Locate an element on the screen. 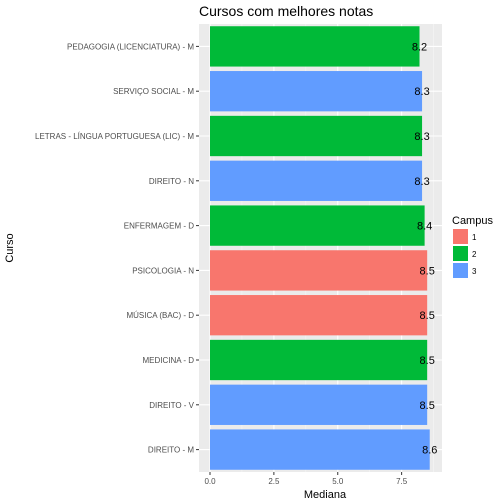  legend-label: 1 is located at coordinates (474, 237).